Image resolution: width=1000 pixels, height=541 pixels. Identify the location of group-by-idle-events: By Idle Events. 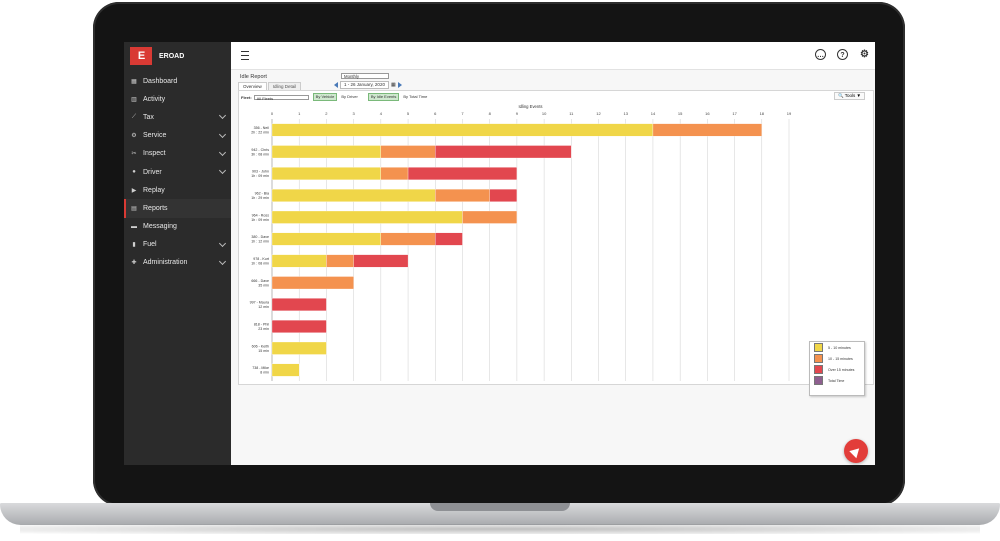
(383, 97).